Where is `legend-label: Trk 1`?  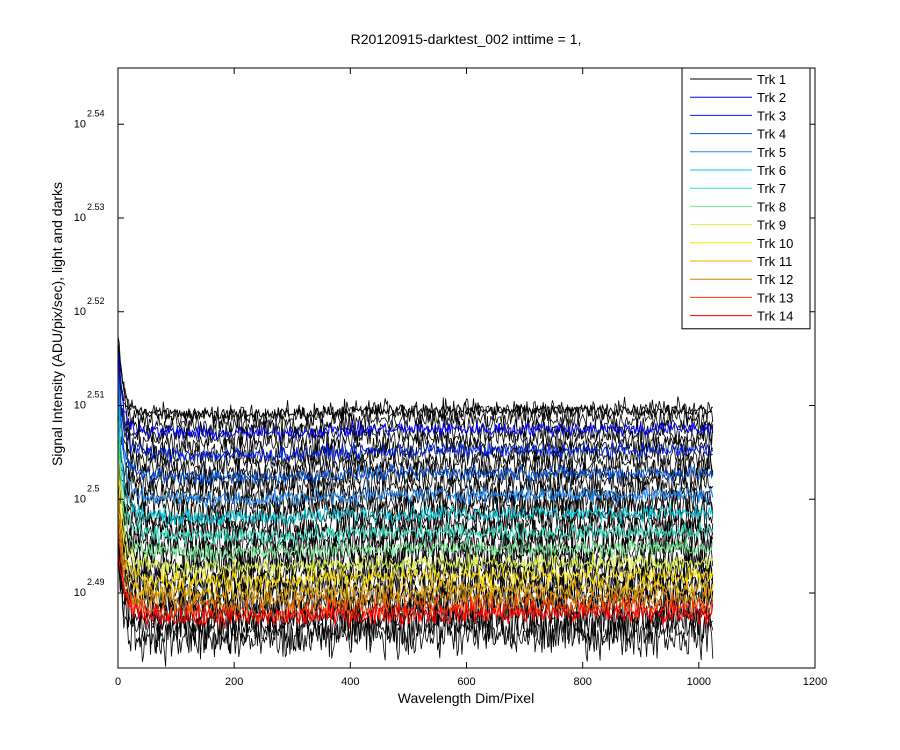
legend-label: Trk 1 is located at coordinates (771, 79).